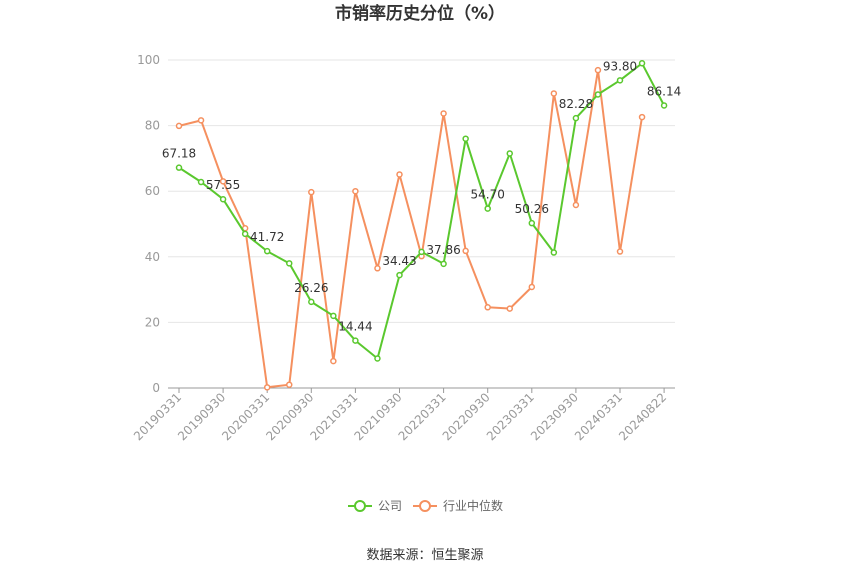  What do you see at coordinates (390, 506) in the screenshot?
I see `legend-label-company: 公司` at bounding box center [390, 506].